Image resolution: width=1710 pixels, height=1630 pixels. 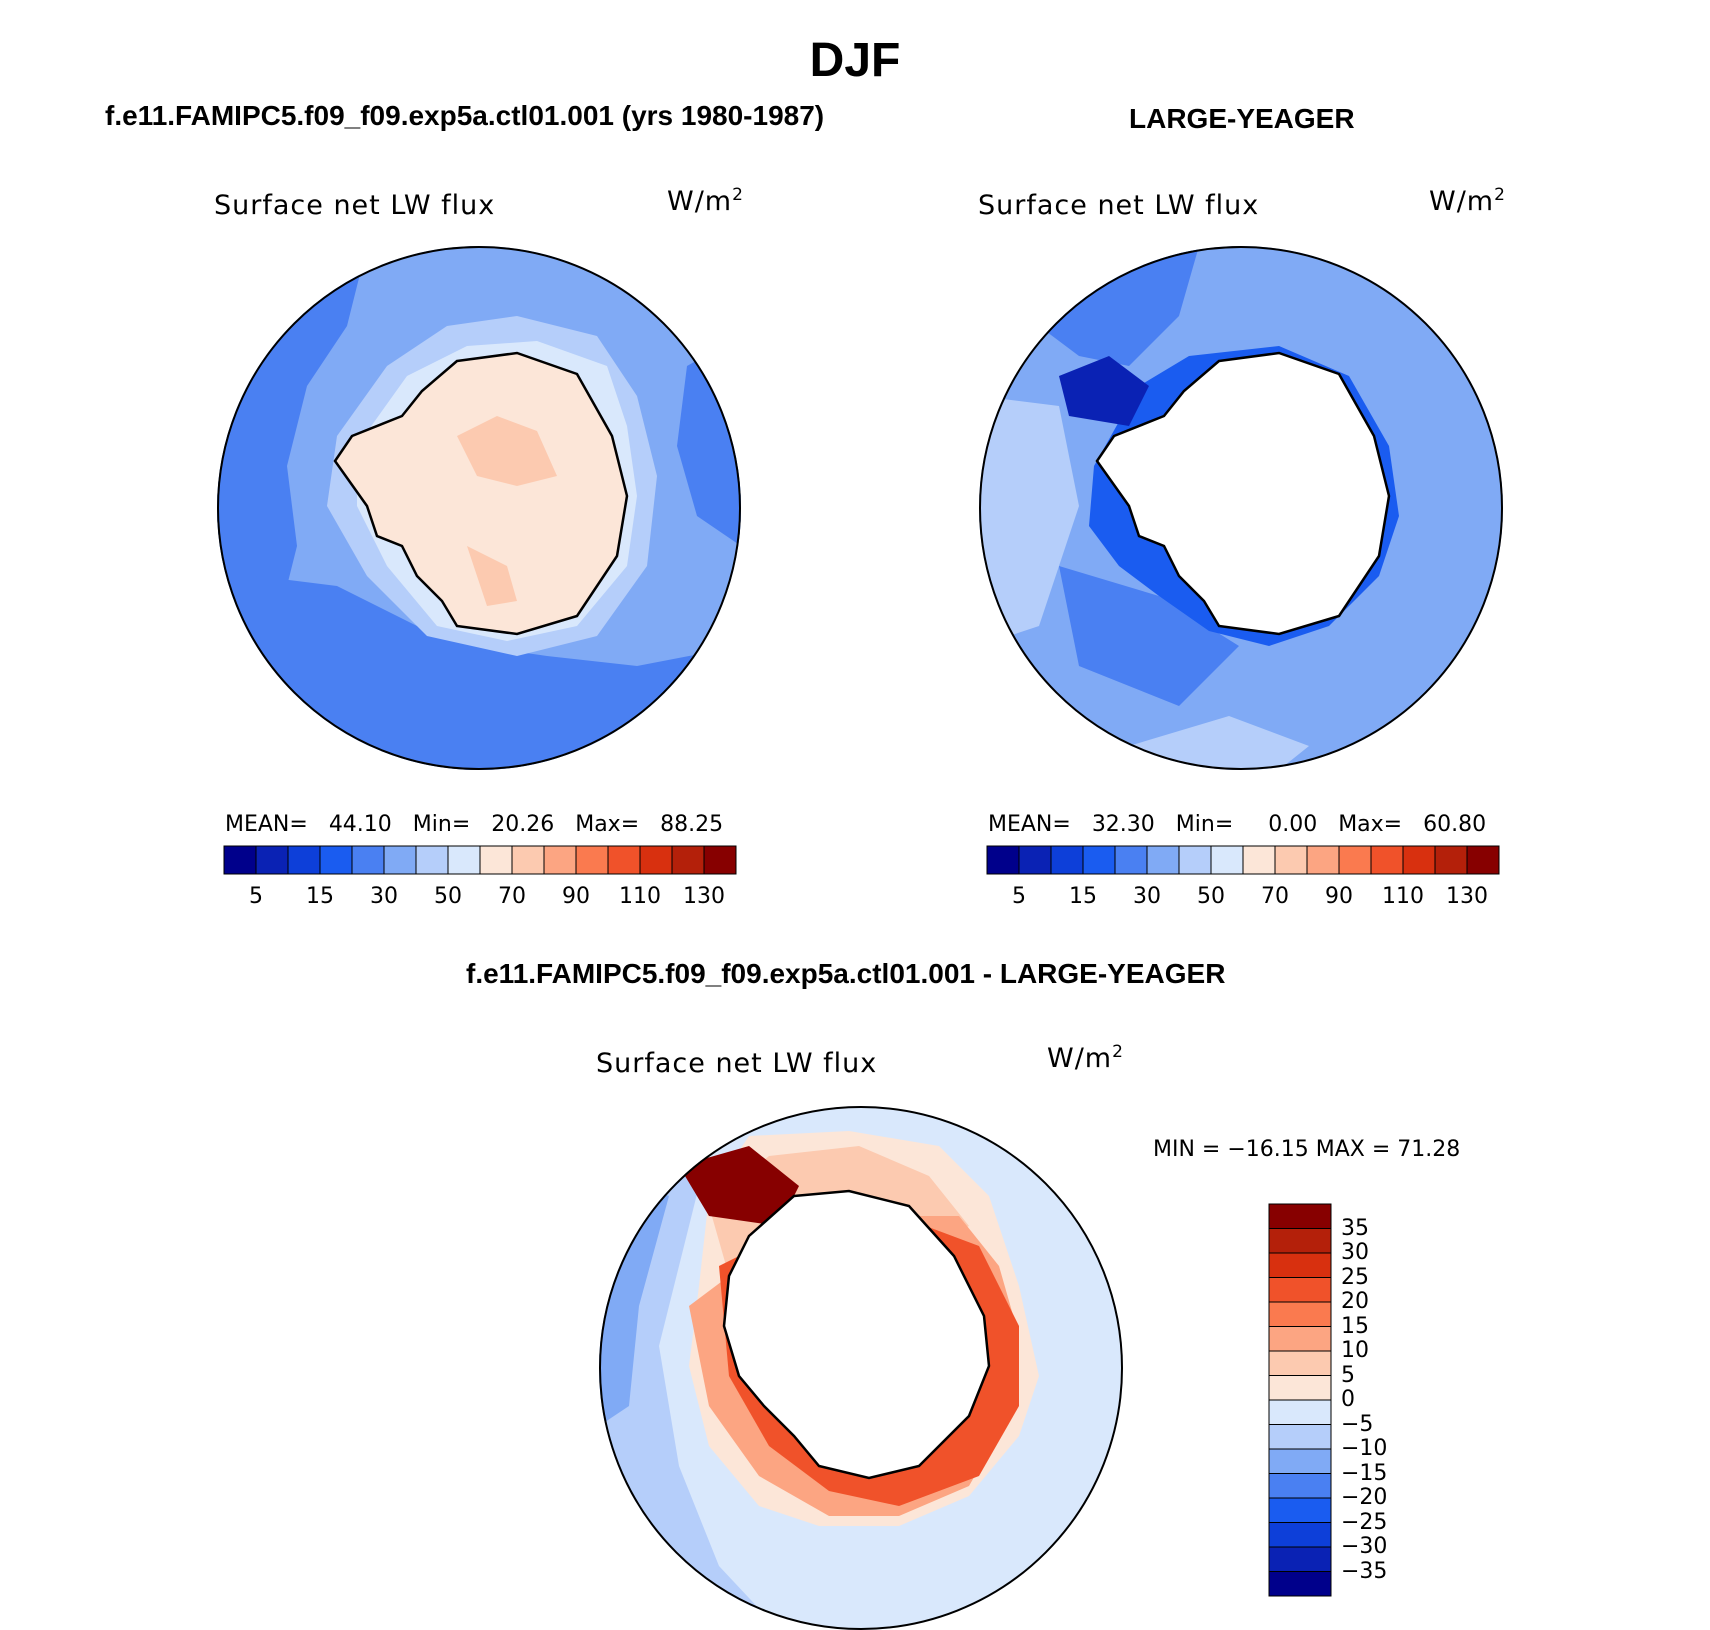 I want to click on top-right-units: W/m2, so click(x=1467, y=201).